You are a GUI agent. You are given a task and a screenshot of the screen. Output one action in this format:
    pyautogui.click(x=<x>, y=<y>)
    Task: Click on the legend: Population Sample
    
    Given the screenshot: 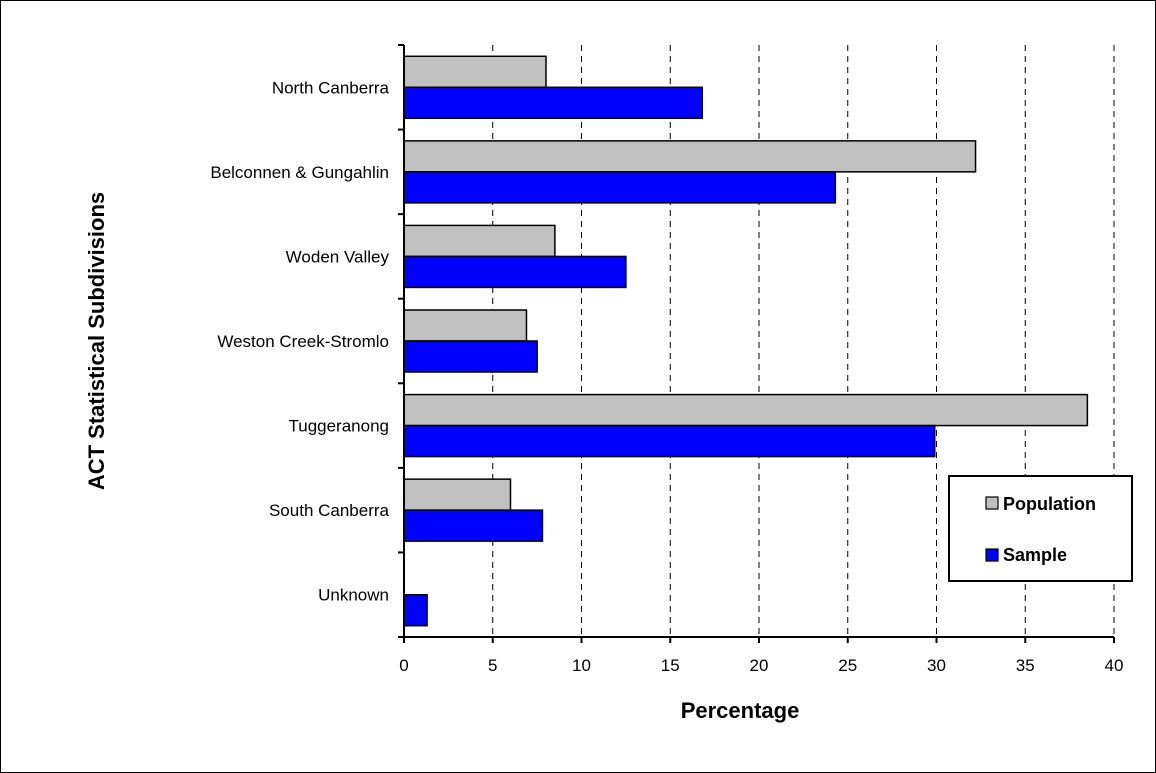 What is the action you would take?
    pyautogui.click(x=1040, y=528)
    